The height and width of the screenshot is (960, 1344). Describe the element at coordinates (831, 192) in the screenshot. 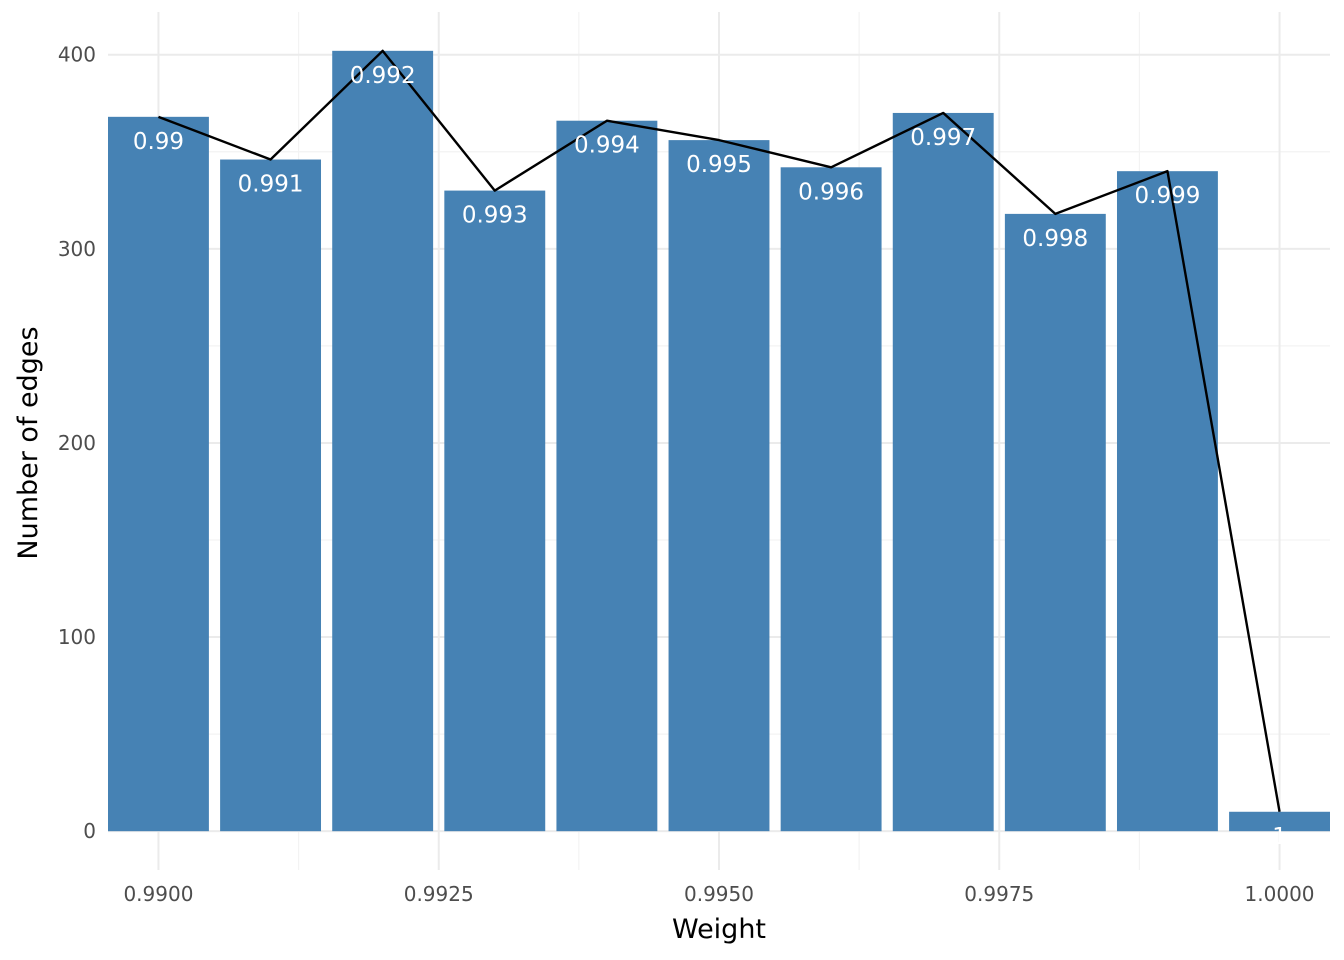

I see `bar-label: 0.996` at that location.